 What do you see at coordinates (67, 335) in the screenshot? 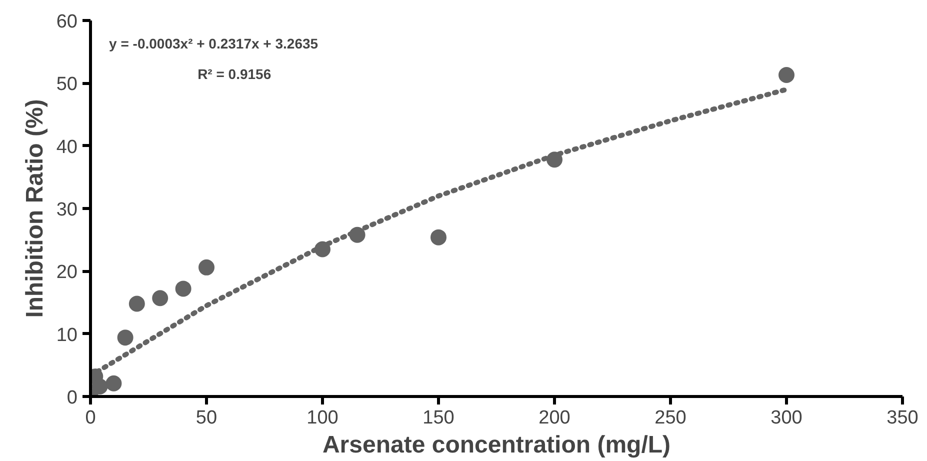
I see `y-tick-label: 10` at bounding box center [67, 335].